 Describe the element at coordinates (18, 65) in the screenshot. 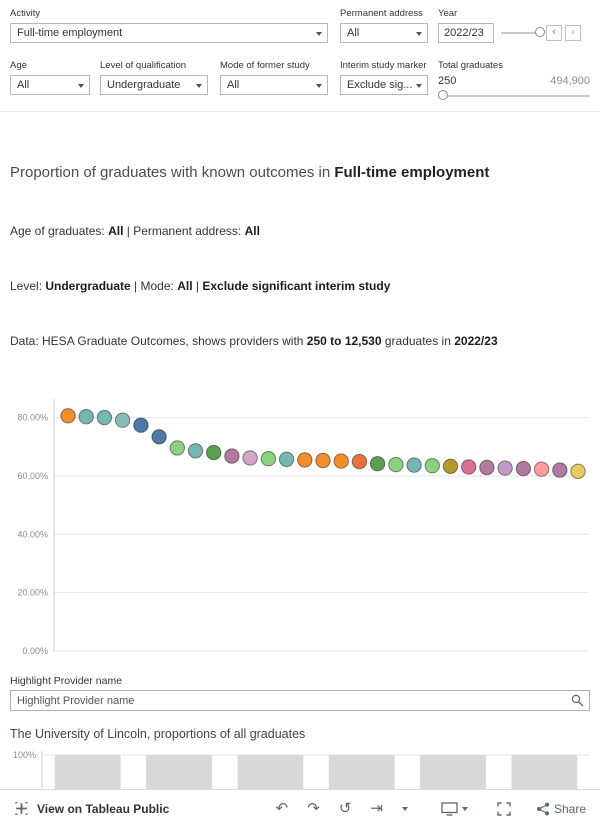

I see `age-filter-label: Age` at that location.